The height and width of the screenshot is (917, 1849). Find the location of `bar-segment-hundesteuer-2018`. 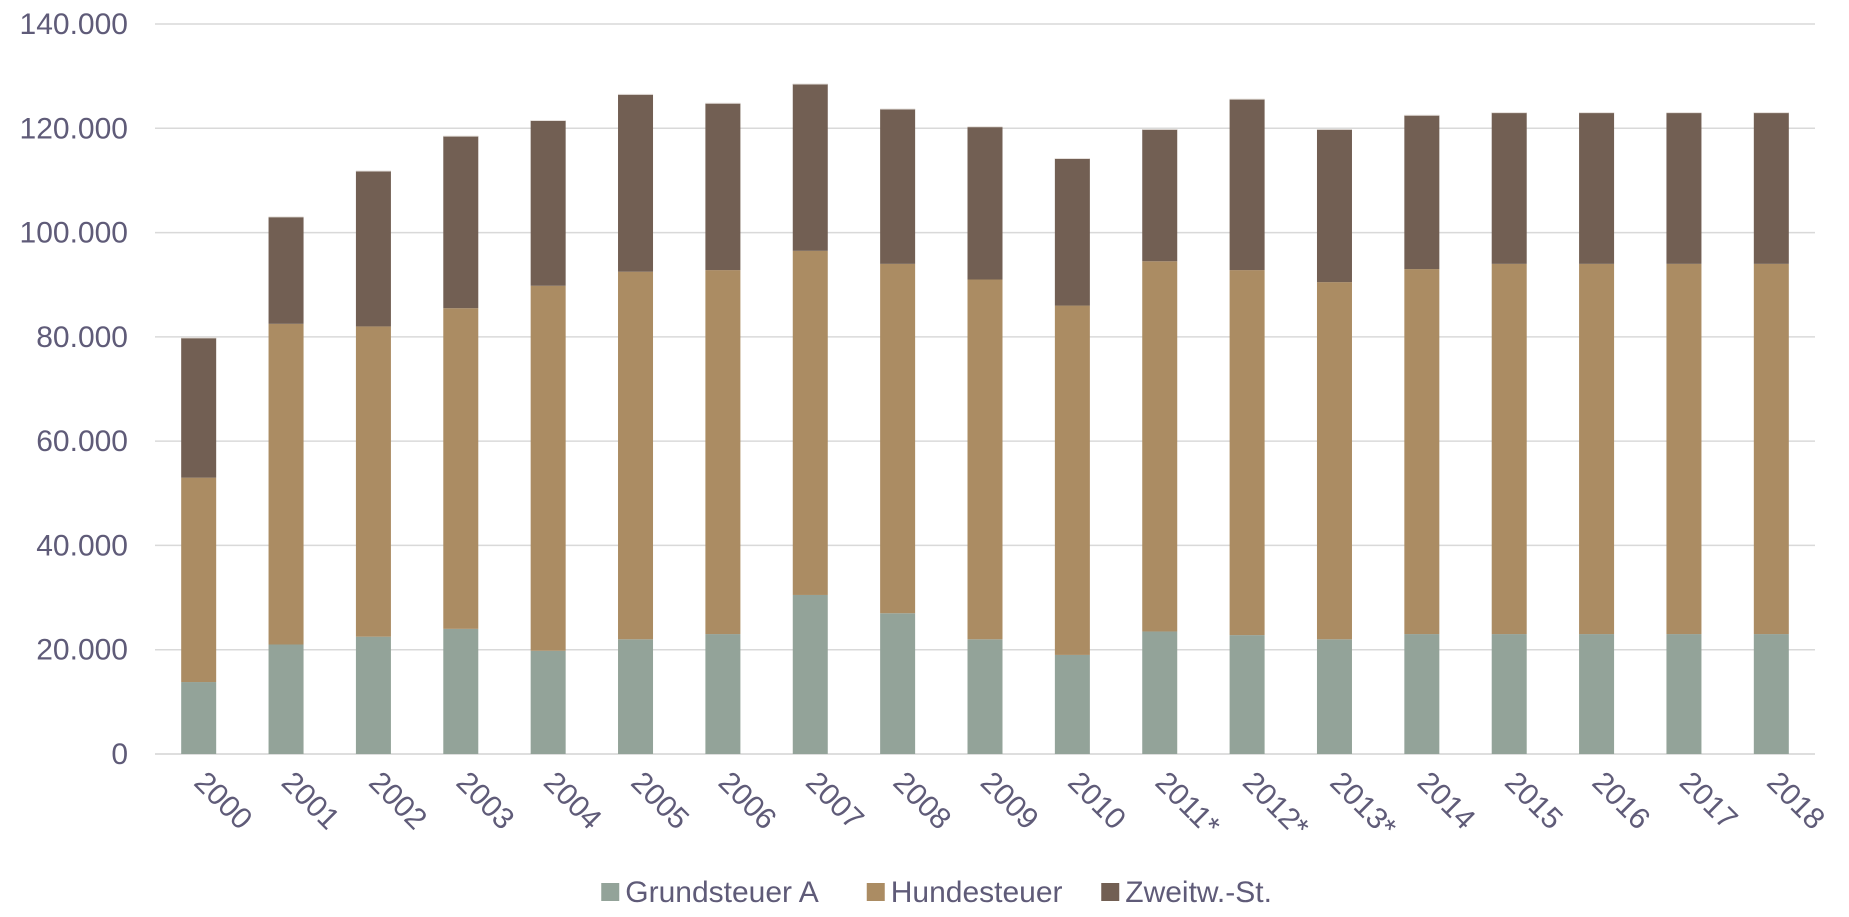

bar-segment-hundesteuer-2018 is located at coordinates (1771, 449).